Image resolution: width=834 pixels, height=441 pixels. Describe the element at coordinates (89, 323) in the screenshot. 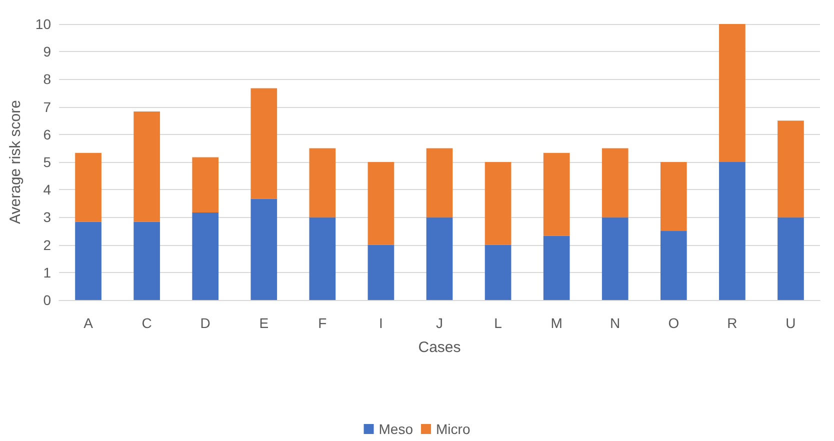

I see `x-tick-label: A` at that location.